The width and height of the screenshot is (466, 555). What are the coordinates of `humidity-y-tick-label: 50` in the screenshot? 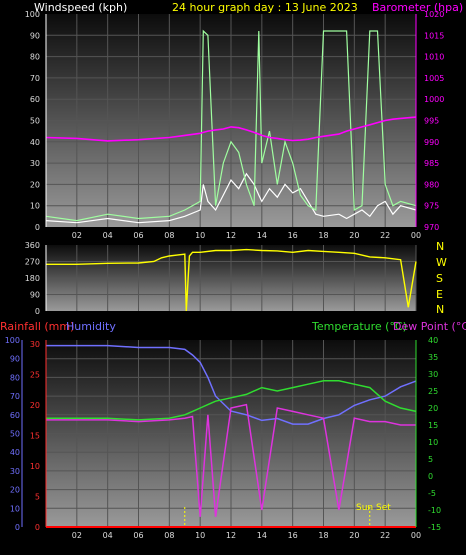 It's located at (15, 434).